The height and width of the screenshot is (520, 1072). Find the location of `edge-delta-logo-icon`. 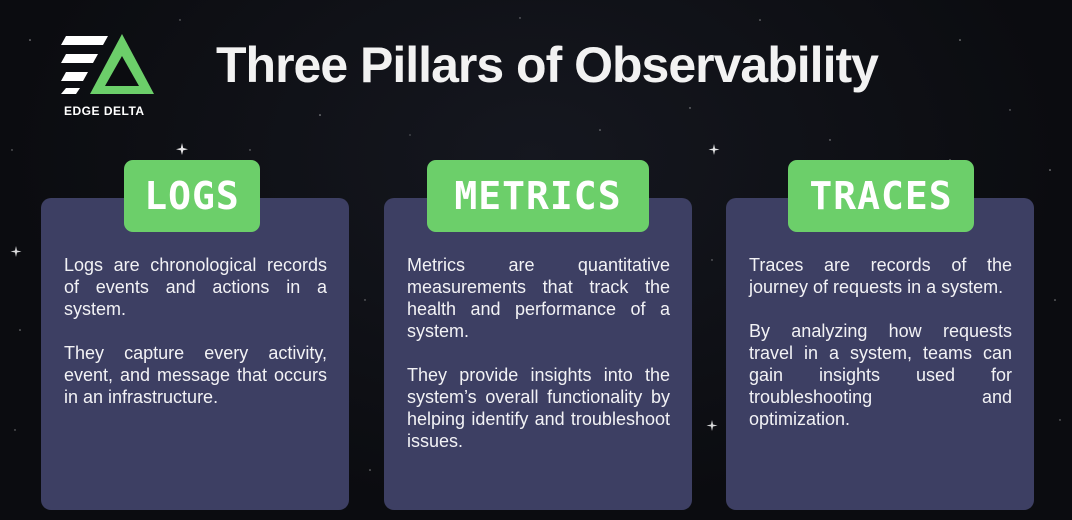

edge-delta-logo-icon is located at coordinates (107, 64).